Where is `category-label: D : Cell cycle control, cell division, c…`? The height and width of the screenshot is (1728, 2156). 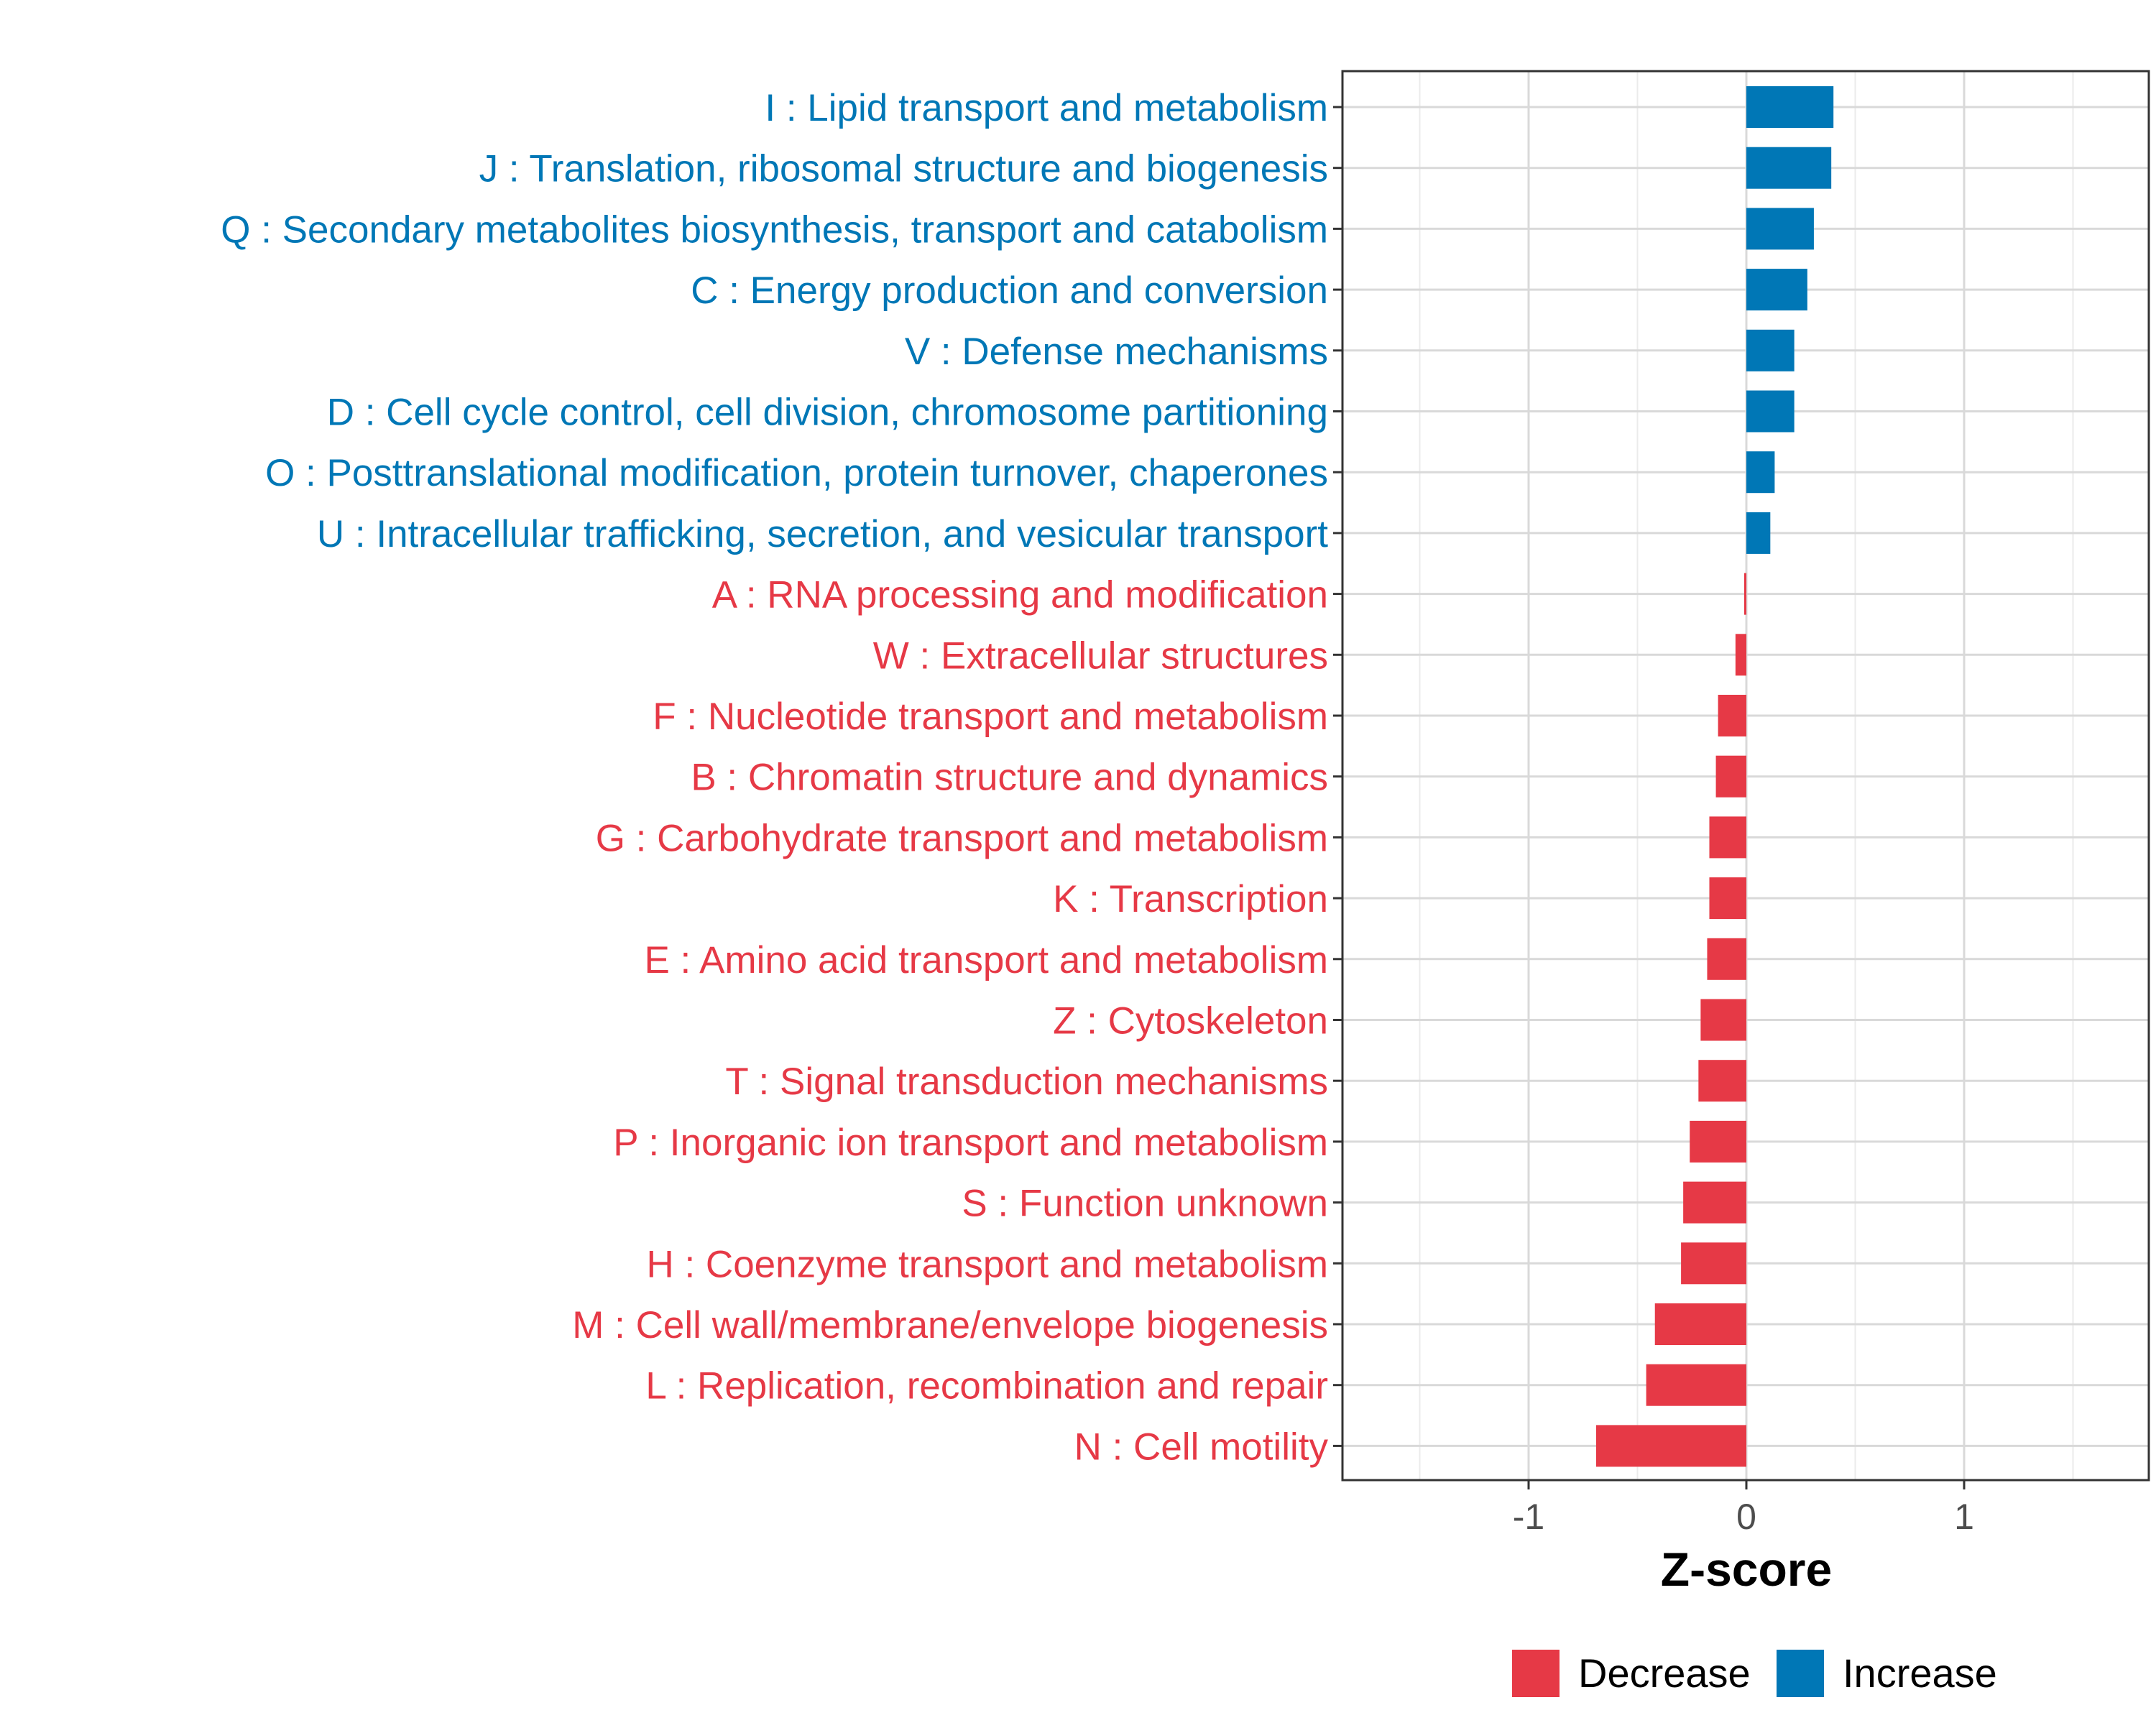 category-label: D : Cell cycle control, cell division, c… is located at coordinates (828, 413).